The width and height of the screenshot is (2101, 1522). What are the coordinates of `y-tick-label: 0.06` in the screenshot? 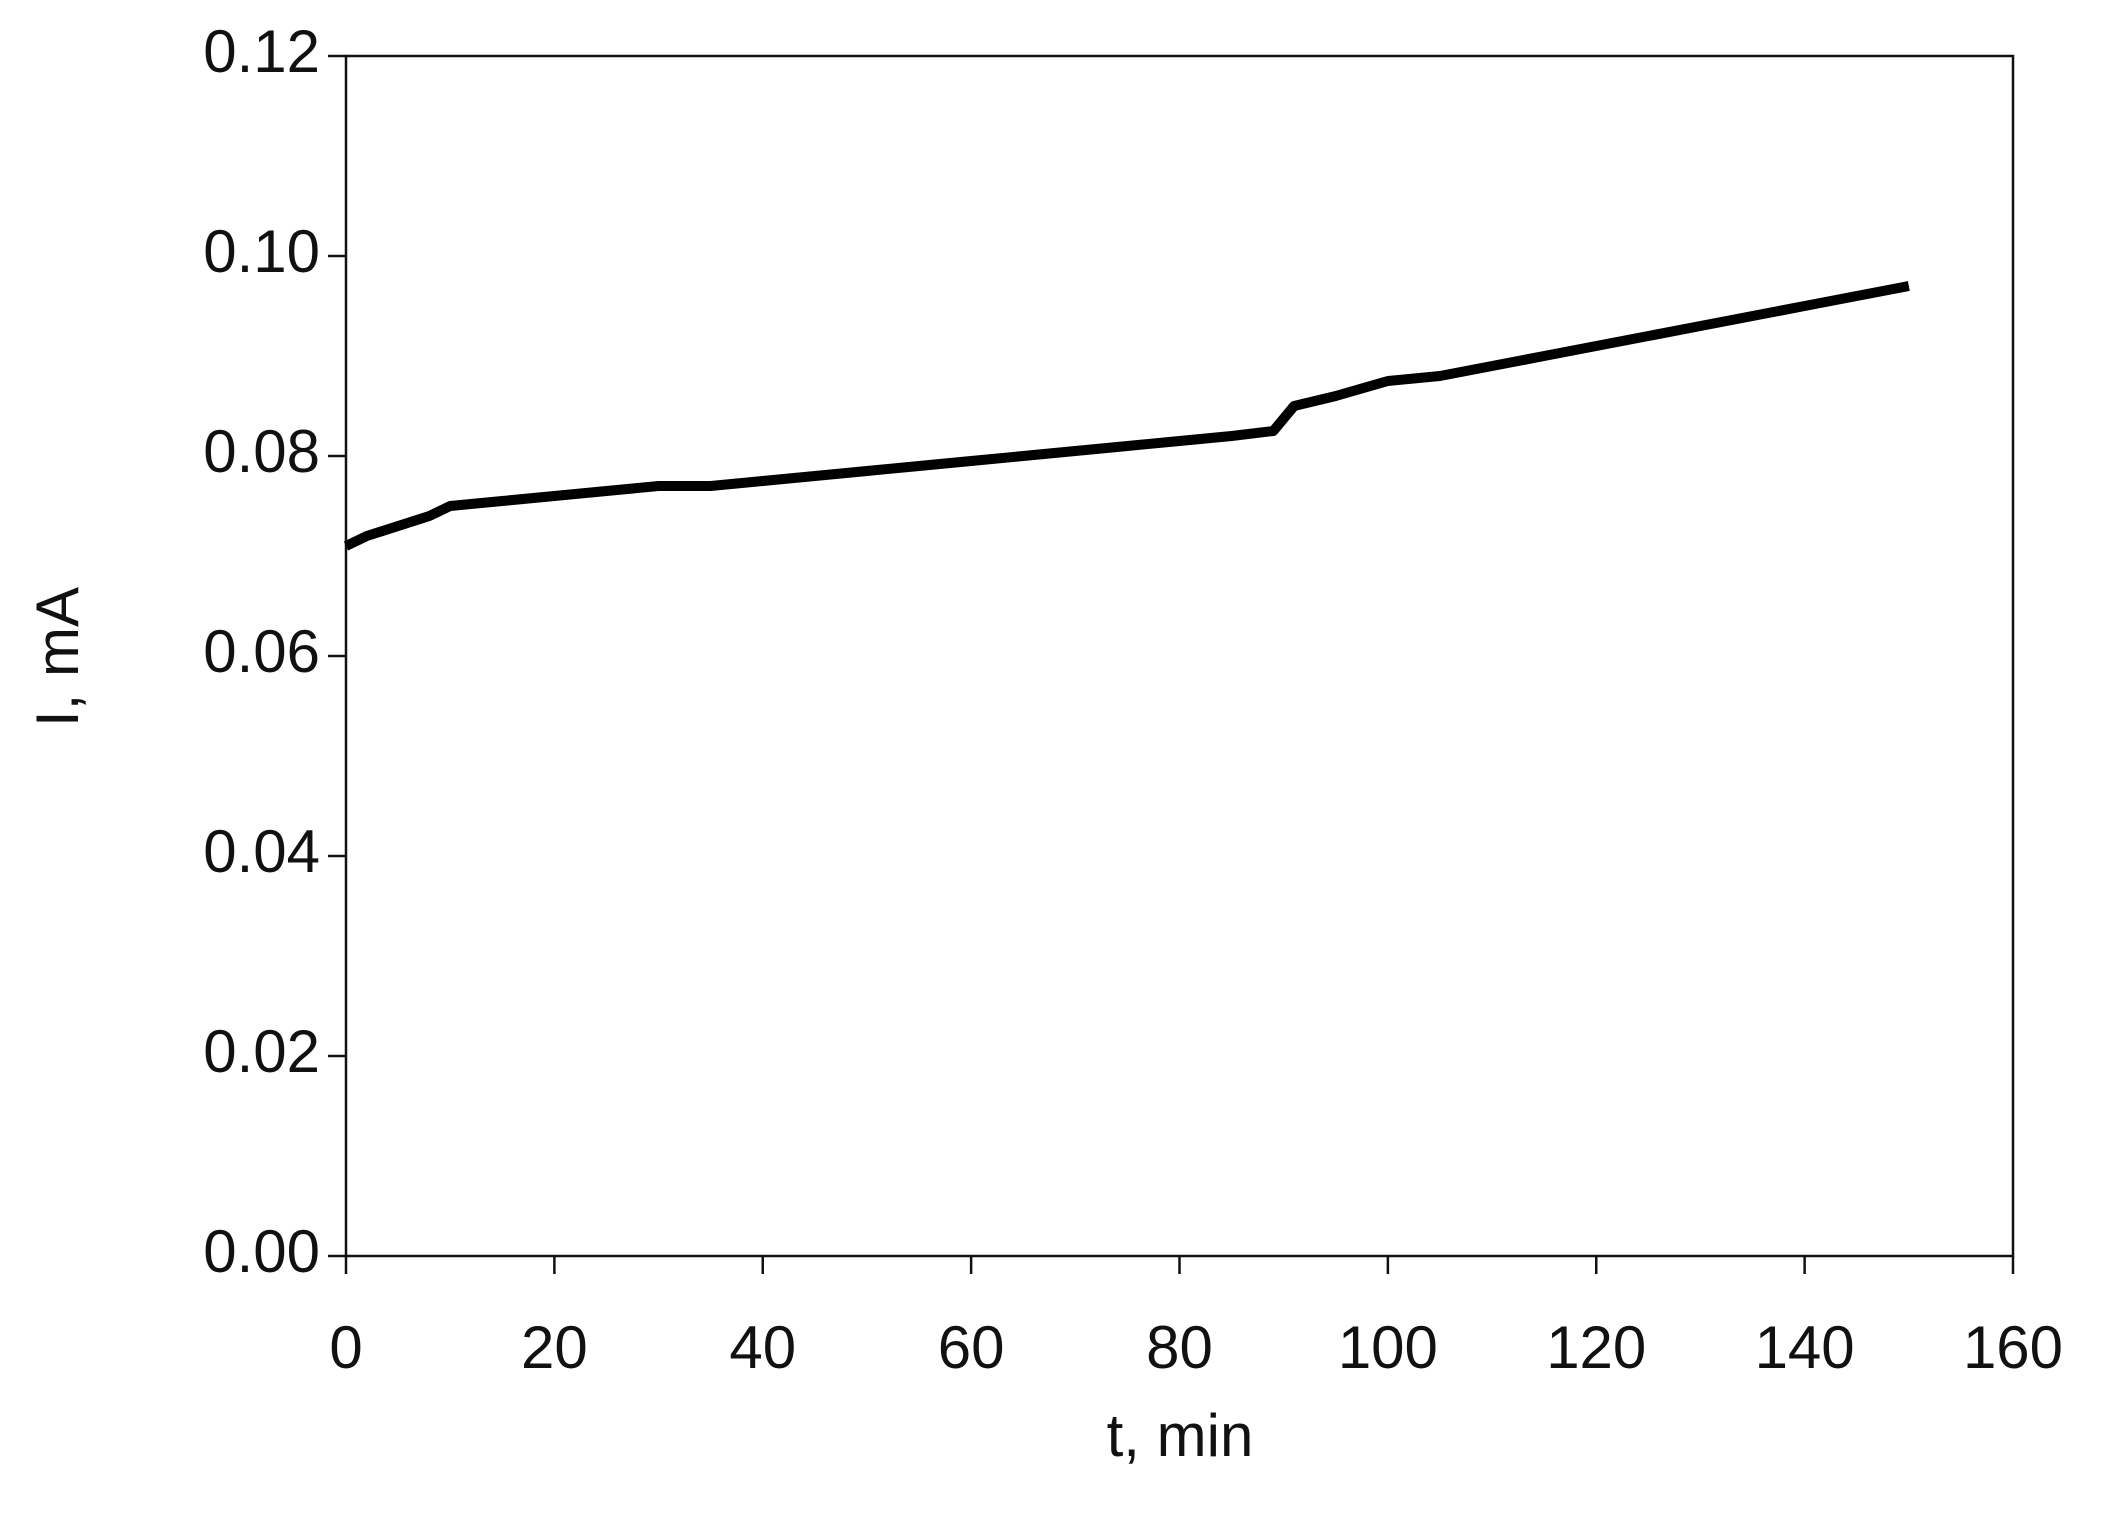 It's located at (261, 651).